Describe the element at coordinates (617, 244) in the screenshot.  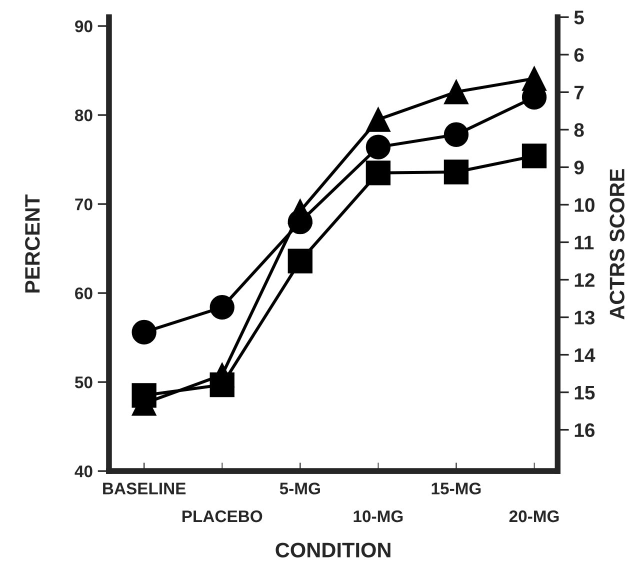
I see `y2-axis-title: ACTRS SCORE` at that location.